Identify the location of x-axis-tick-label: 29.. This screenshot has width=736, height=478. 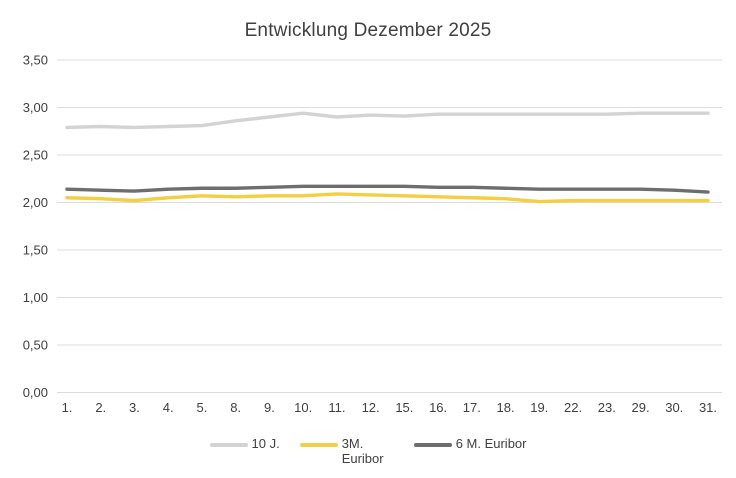
(640, 407).